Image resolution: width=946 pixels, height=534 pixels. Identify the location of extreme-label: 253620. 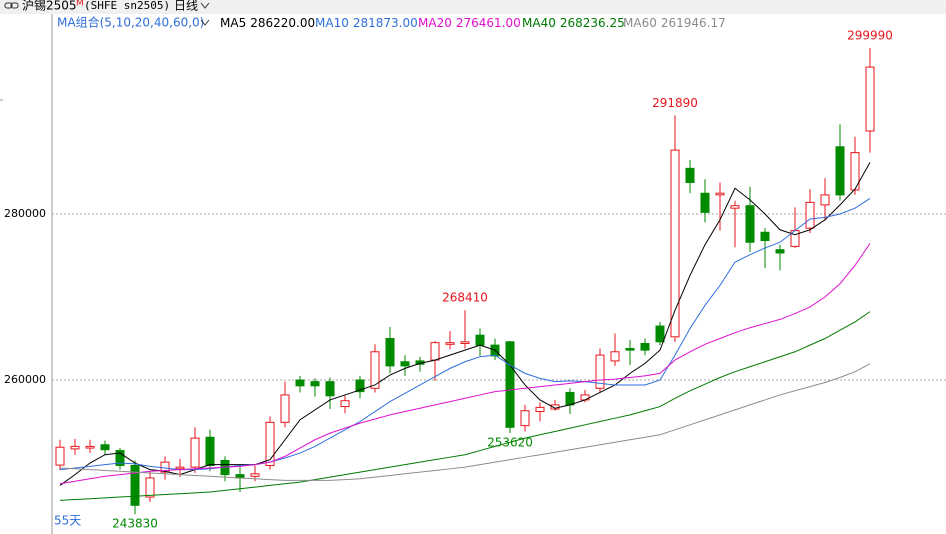
(510, 442).